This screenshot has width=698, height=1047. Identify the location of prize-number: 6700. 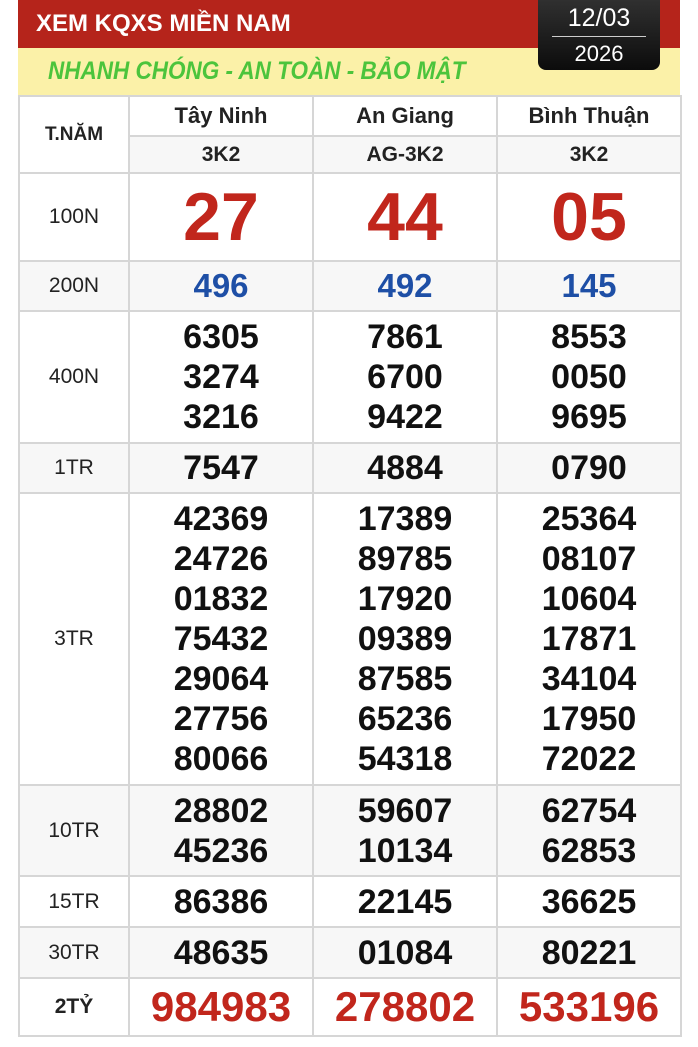
(405, 377).